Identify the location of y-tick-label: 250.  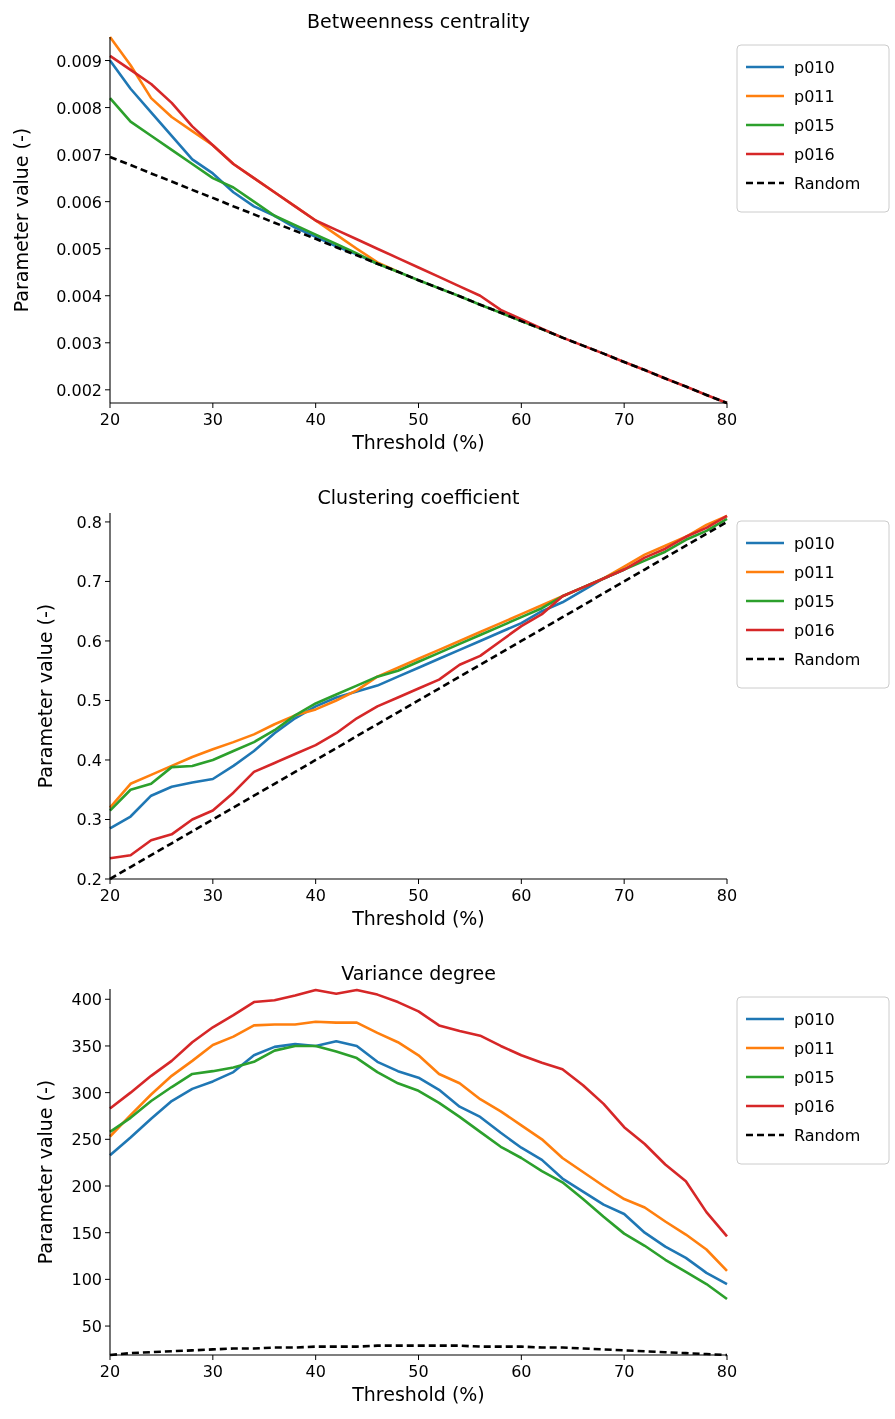
(86, 1140).